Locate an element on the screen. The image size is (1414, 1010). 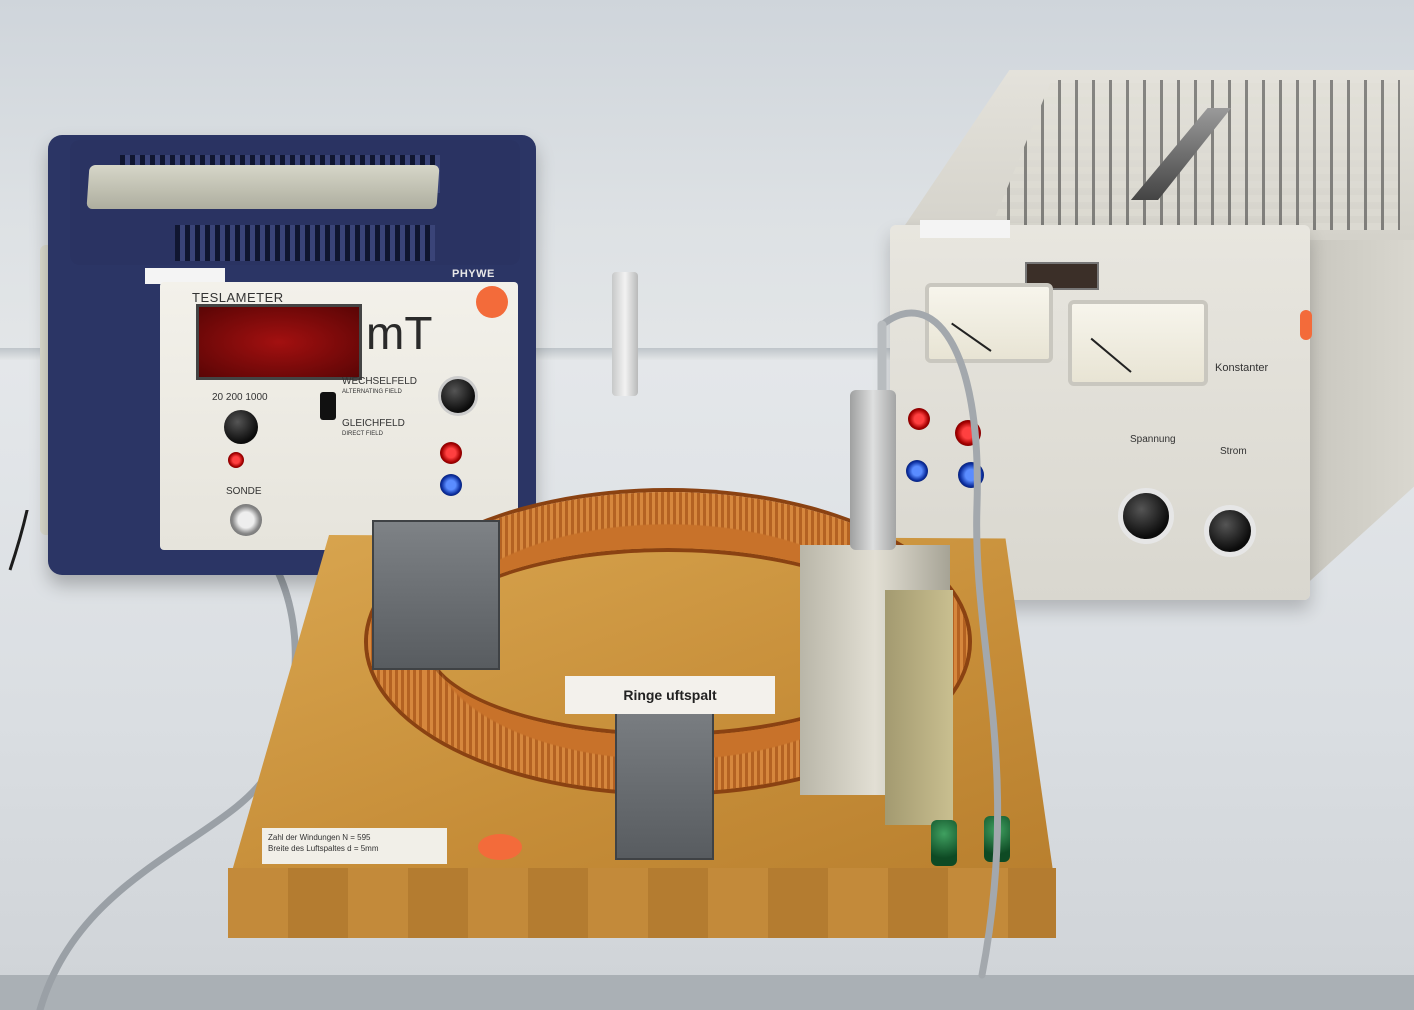
led-display is located at coordinates (279, 342).